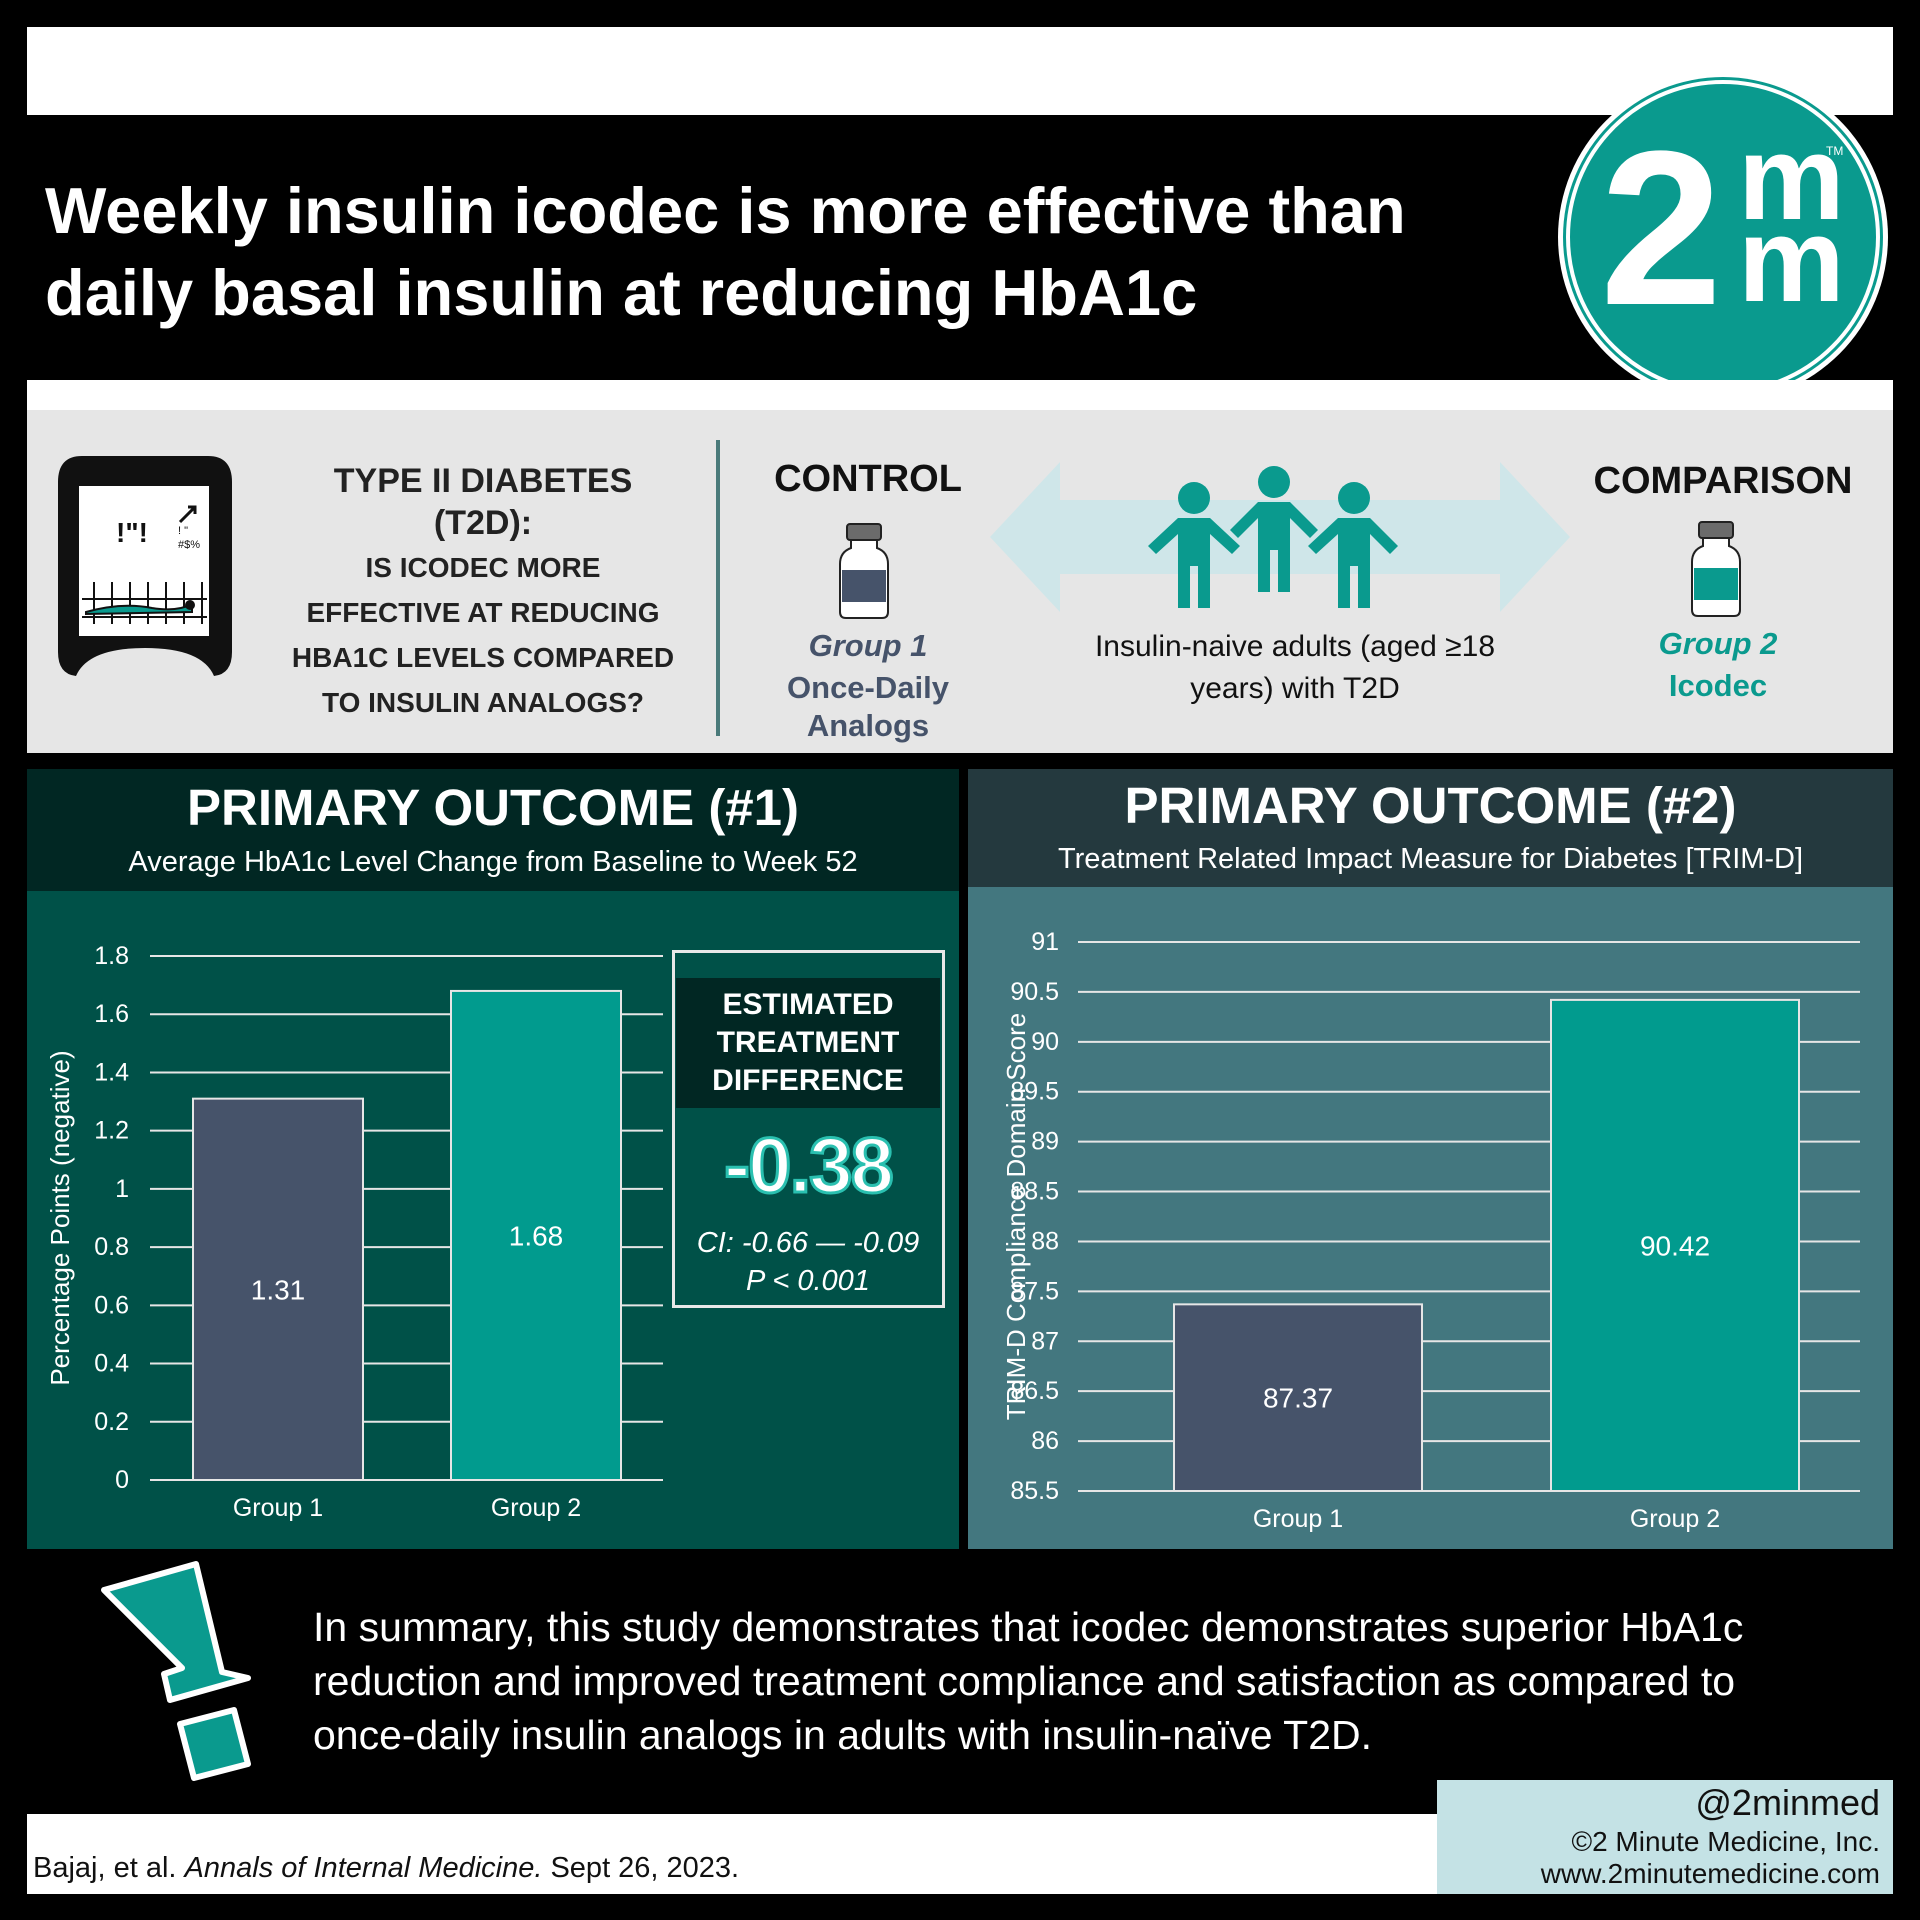  Describe the element at coordinates (641, 1868) in the screenshot. I see `citation-date: Sept 26, 2023.` at that location.